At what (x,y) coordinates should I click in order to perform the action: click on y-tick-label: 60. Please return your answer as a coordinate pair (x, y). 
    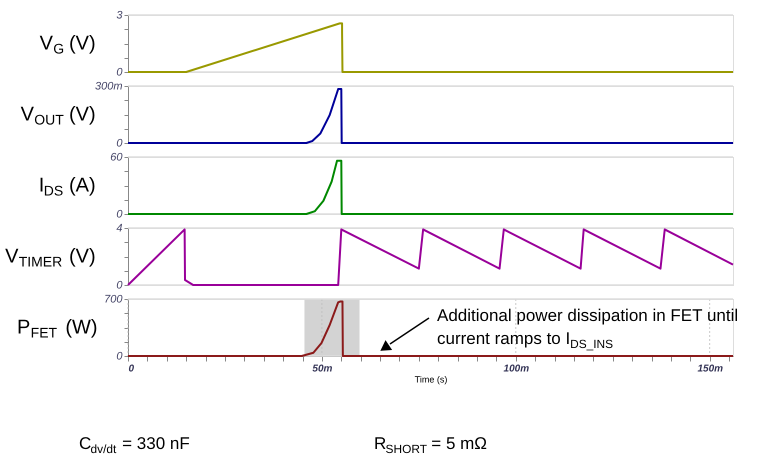
    Looking at the image, I should click on (117, 158).